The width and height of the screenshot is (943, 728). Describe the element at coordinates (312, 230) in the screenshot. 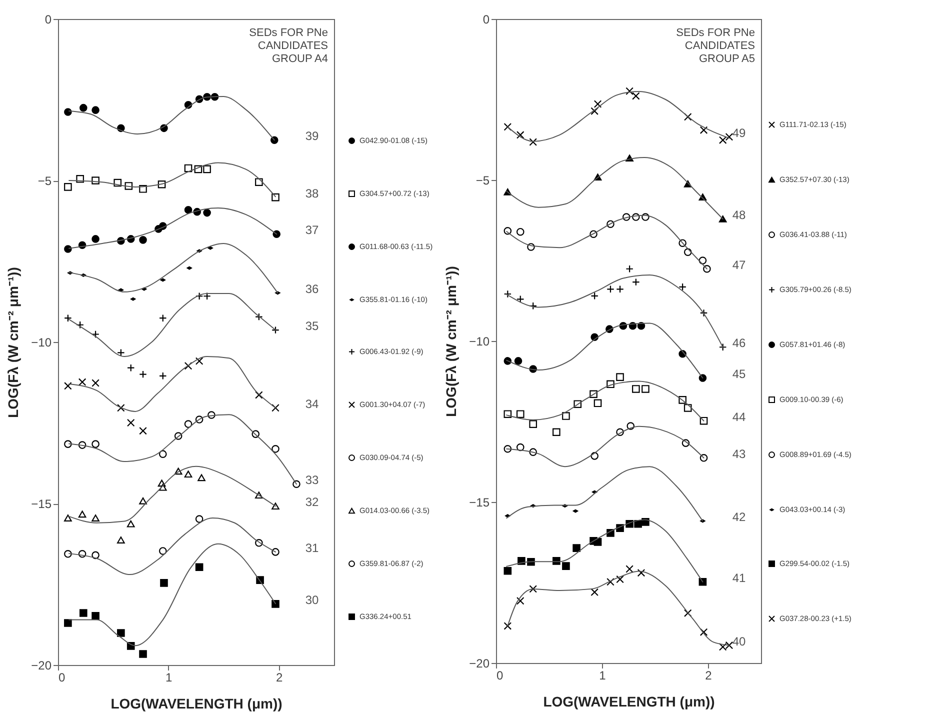

I see `annotation: 37` at that location.